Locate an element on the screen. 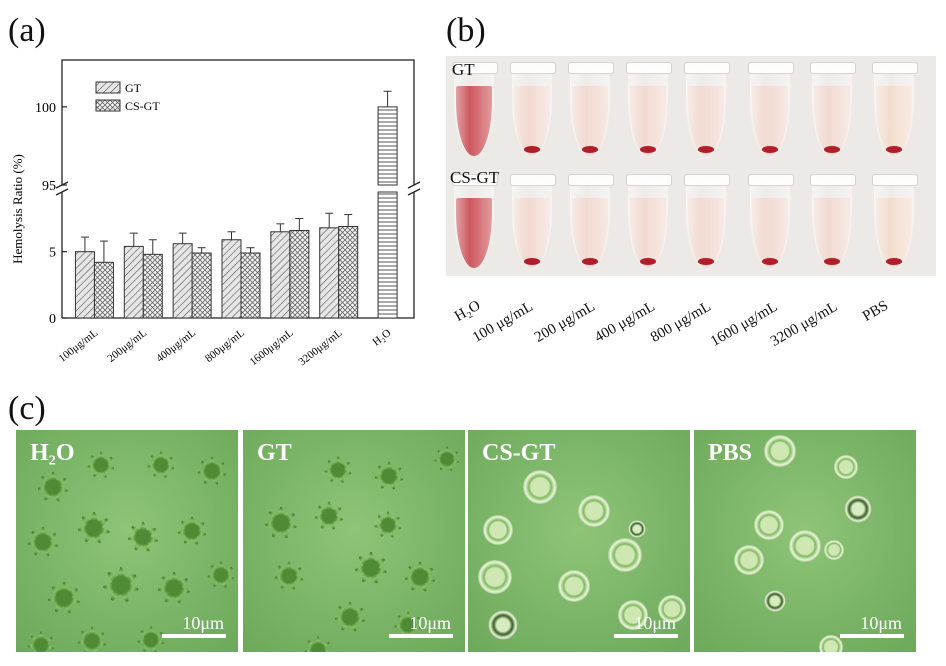 This screenshot has height=666, width=946. x-tick-label: 400μg/mL is located at coordinates (176, 346).